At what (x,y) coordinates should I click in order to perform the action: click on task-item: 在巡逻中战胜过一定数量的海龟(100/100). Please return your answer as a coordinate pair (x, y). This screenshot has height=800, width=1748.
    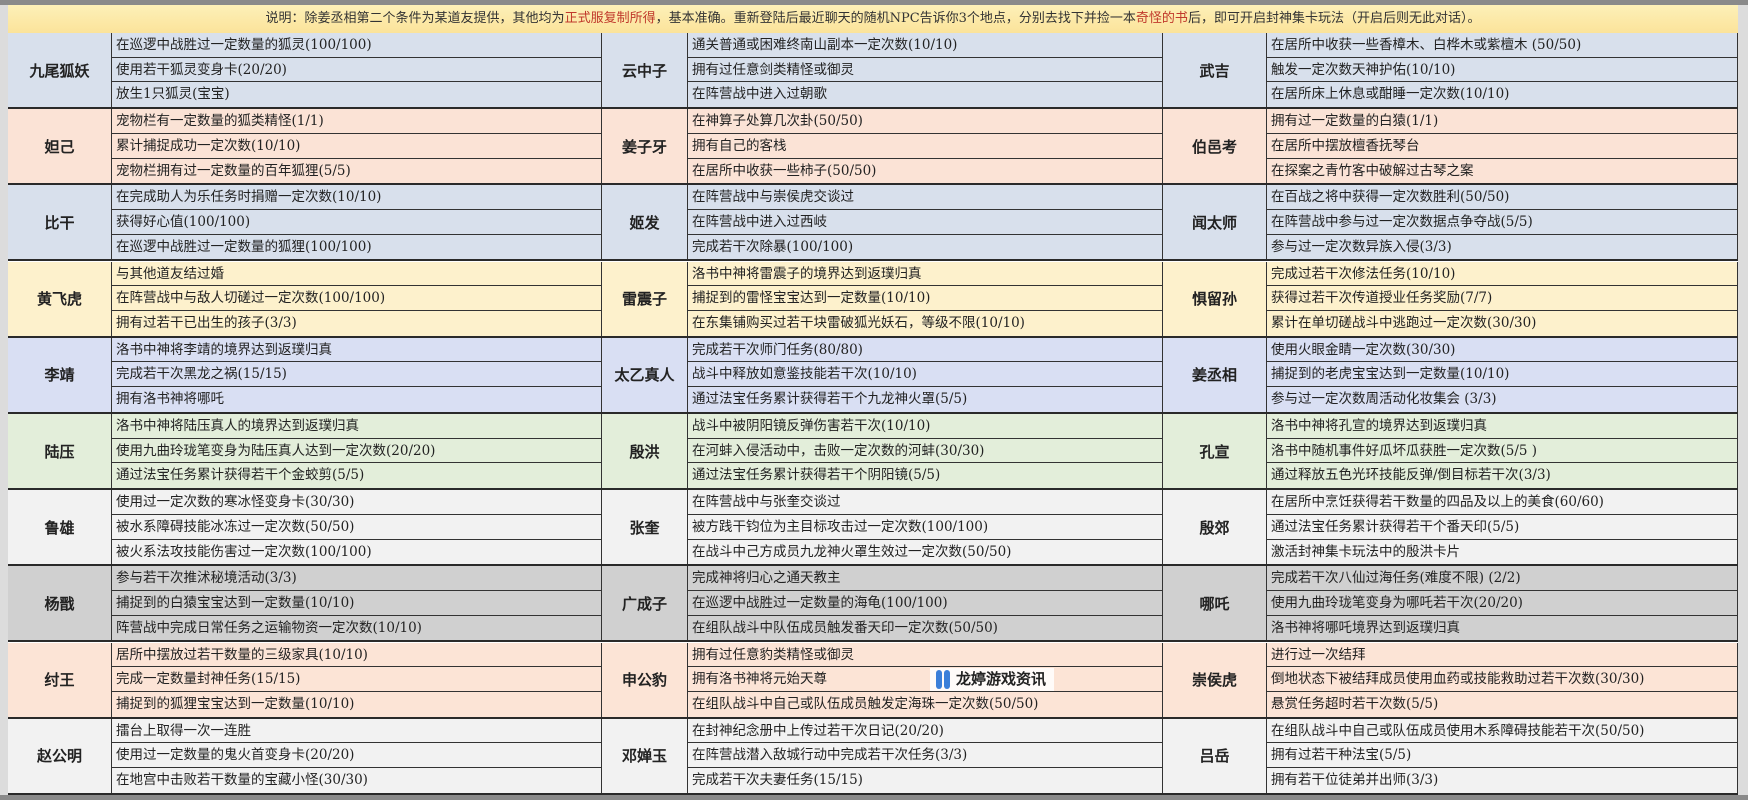
    Looking at the image, I should click on (925, 603).